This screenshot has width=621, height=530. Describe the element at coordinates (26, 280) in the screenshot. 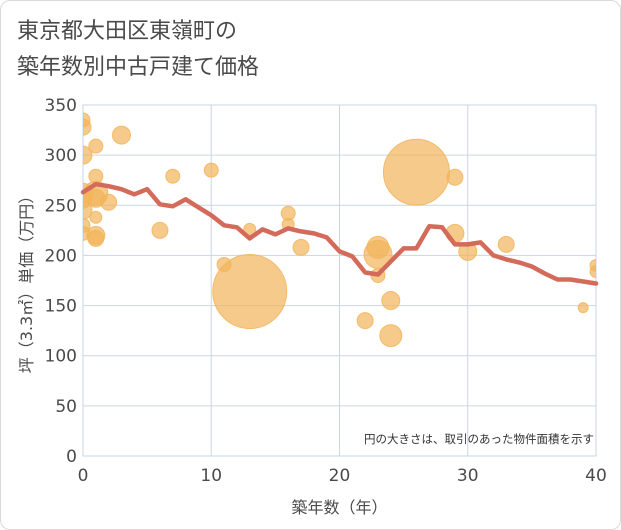

I see `y-axis-label: 坪（3.3㎡）単価（万円）` at that location.